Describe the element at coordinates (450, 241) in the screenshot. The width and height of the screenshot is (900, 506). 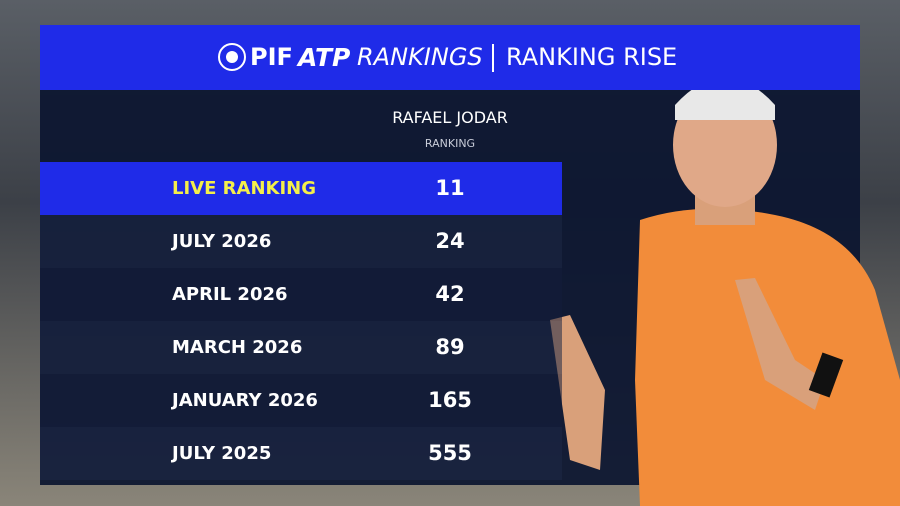
I see `row-value: 24` at that location.